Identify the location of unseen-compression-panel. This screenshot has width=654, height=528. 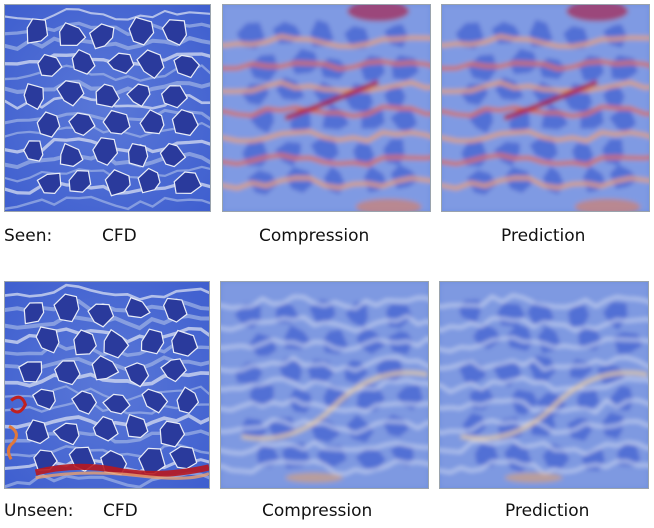
(324, 385).